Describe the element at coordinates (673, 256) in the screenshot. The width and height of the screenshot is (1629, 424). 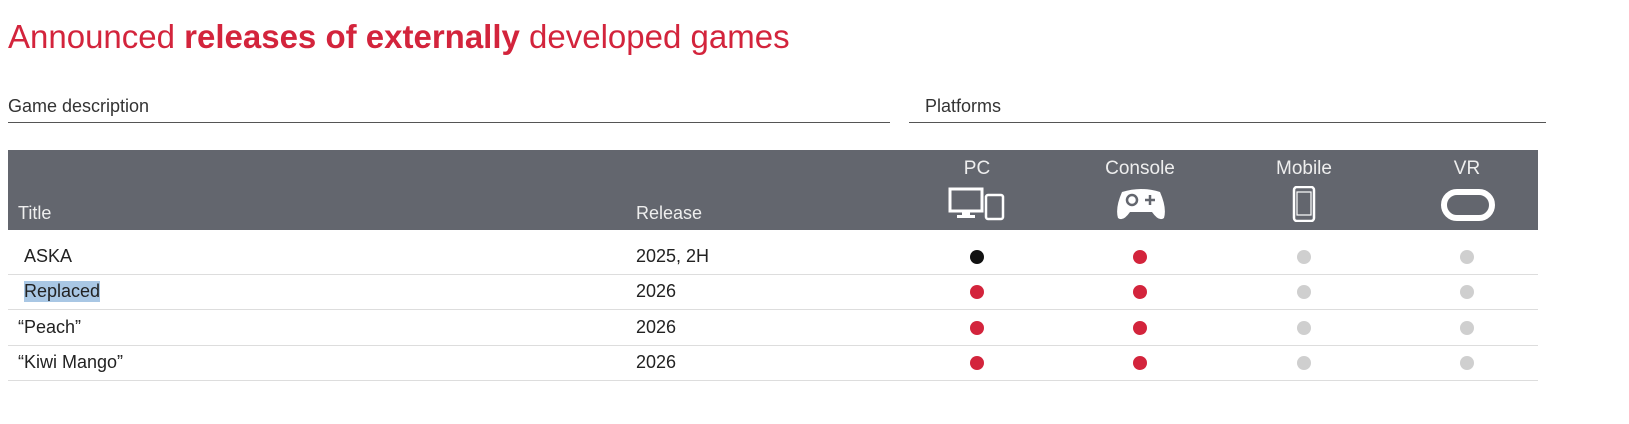
I see `release-date: 2025, 2H` at that location.